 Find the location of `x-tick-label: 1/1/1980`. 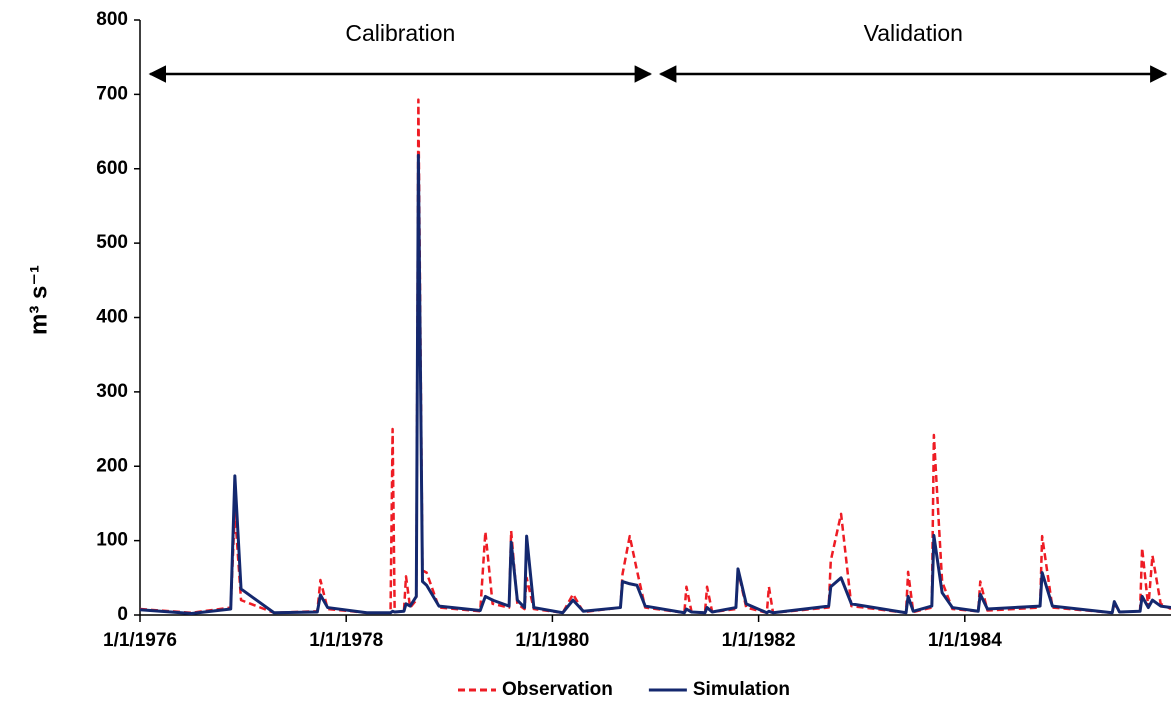

x-tick-label: 1/1/1980 is located at coordinates (552, 640).